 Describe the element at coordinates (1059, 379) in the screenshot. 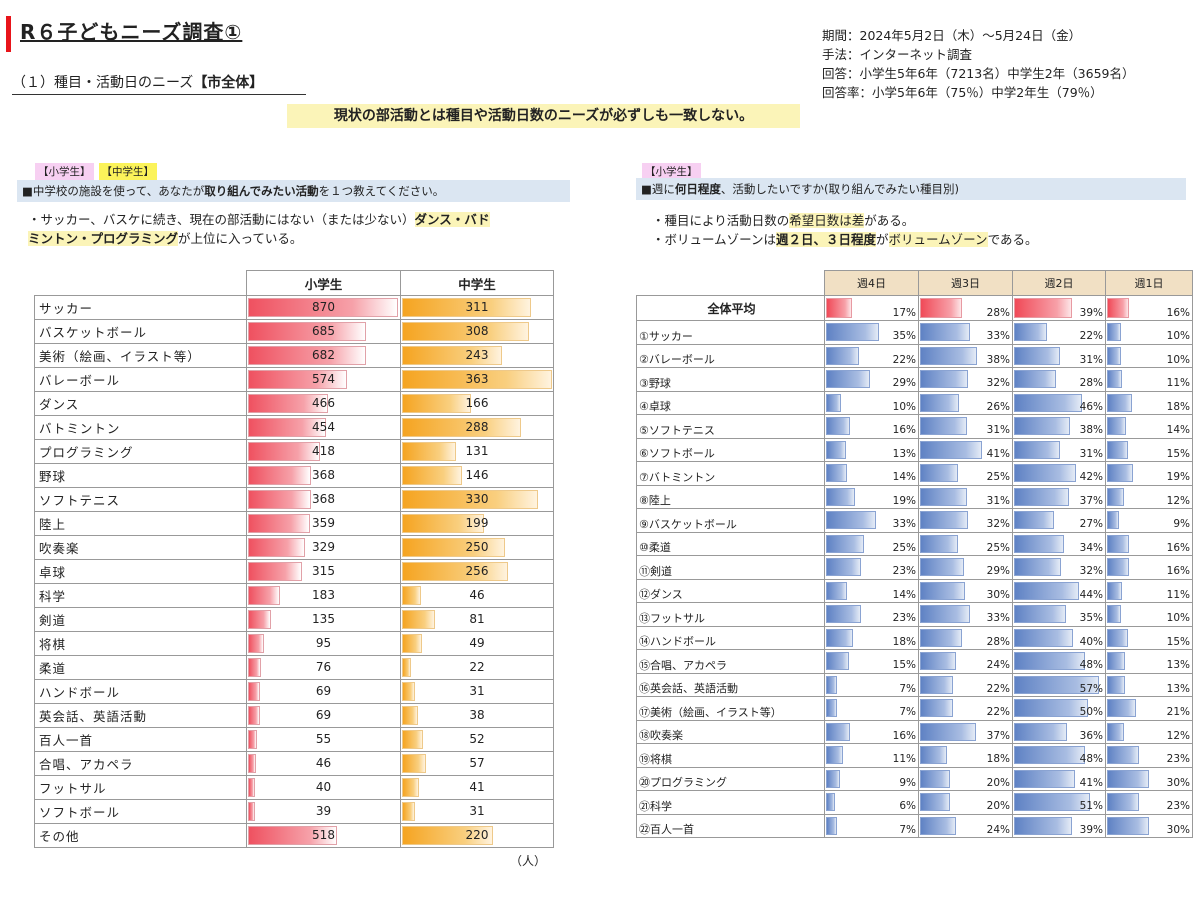

I see `percent-cell: 28%` at that location.